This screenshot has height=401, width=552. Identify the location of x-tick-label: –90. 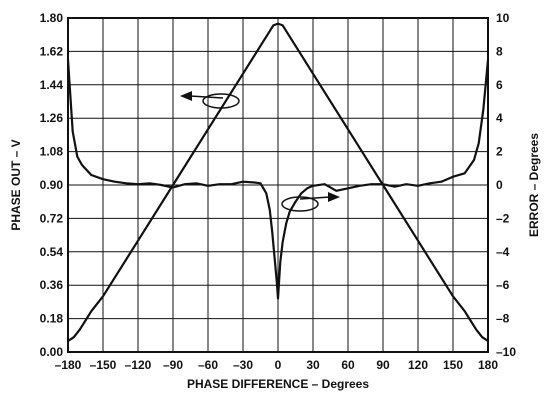
(173, 365).